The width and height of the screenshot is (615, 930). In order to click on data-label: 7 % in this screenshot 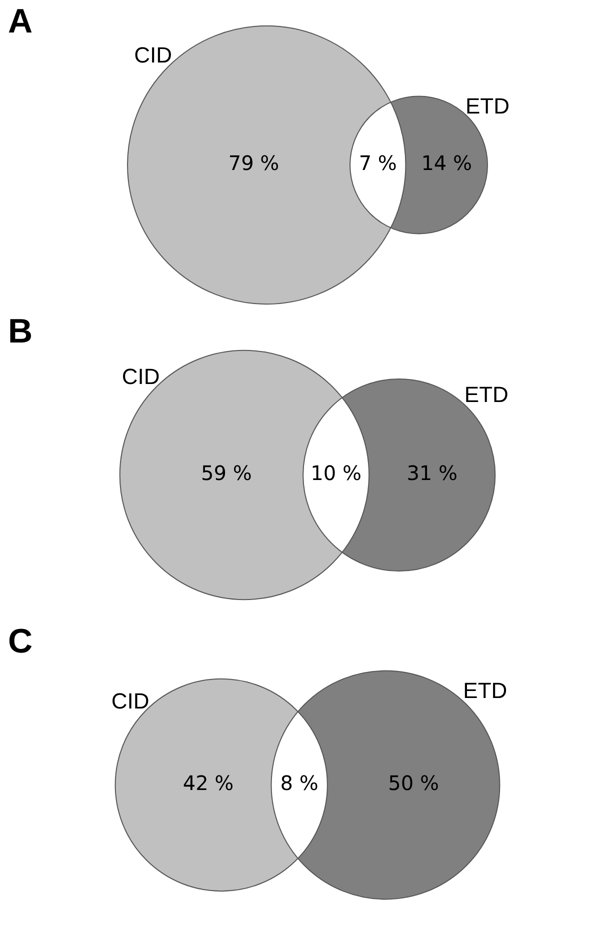, I will do `click(377, 163)`.